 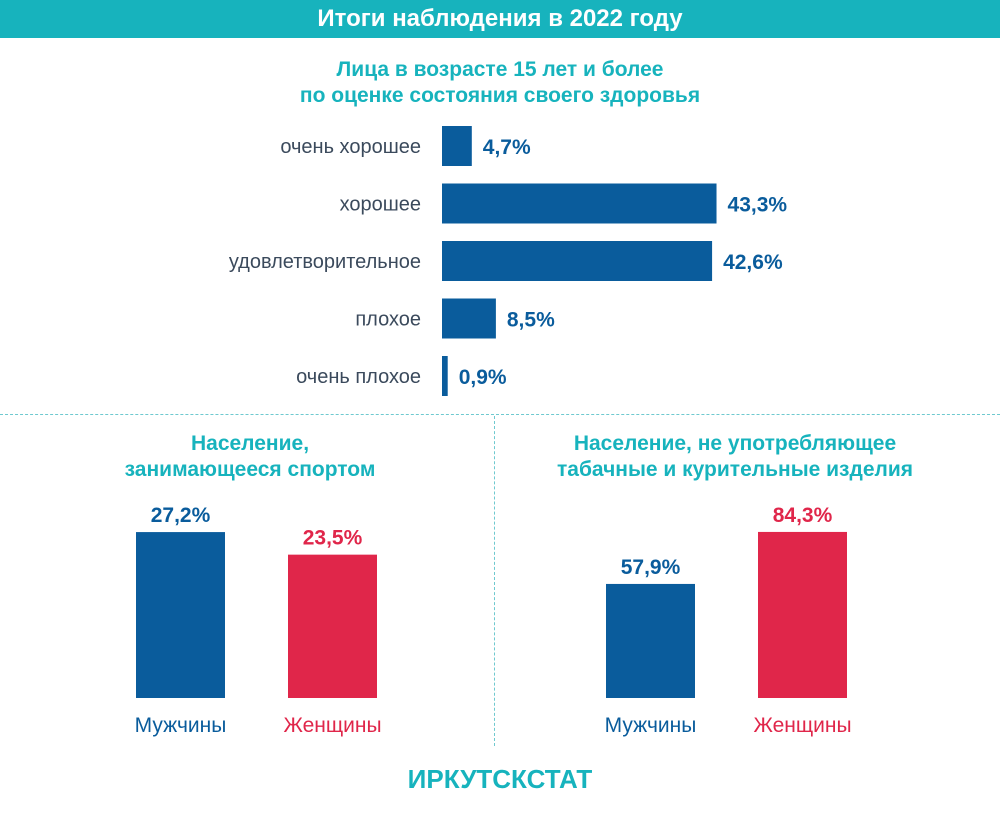 I want to click on value-label: 0,9%, so click(x=483, y=377).